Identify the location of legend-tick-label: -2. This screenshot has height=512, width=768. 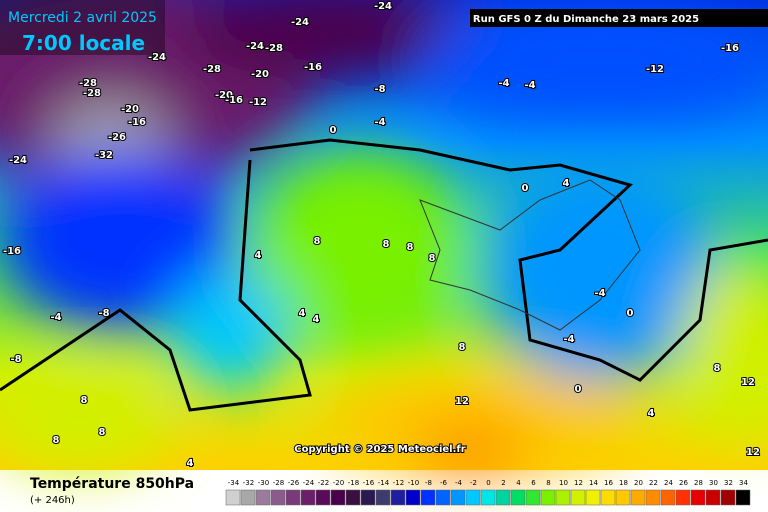
(473, 483).